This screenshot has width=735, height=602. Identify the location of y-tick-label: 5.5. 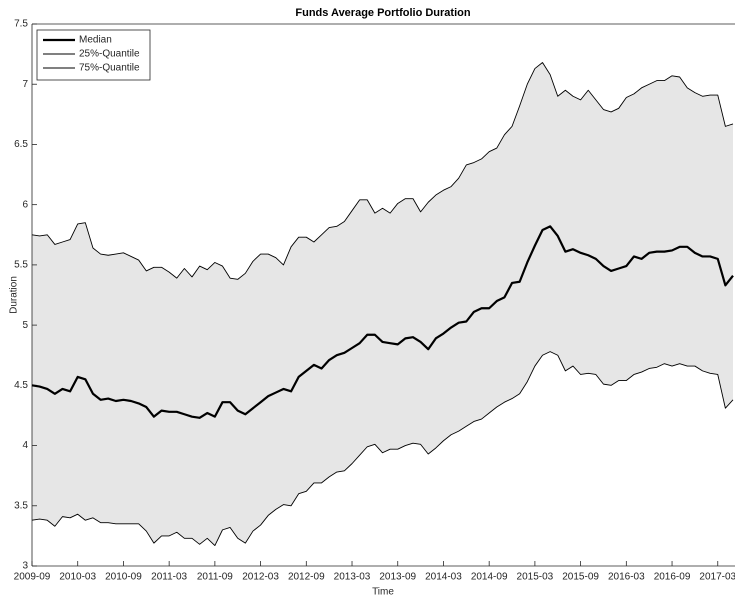
(21, 265).